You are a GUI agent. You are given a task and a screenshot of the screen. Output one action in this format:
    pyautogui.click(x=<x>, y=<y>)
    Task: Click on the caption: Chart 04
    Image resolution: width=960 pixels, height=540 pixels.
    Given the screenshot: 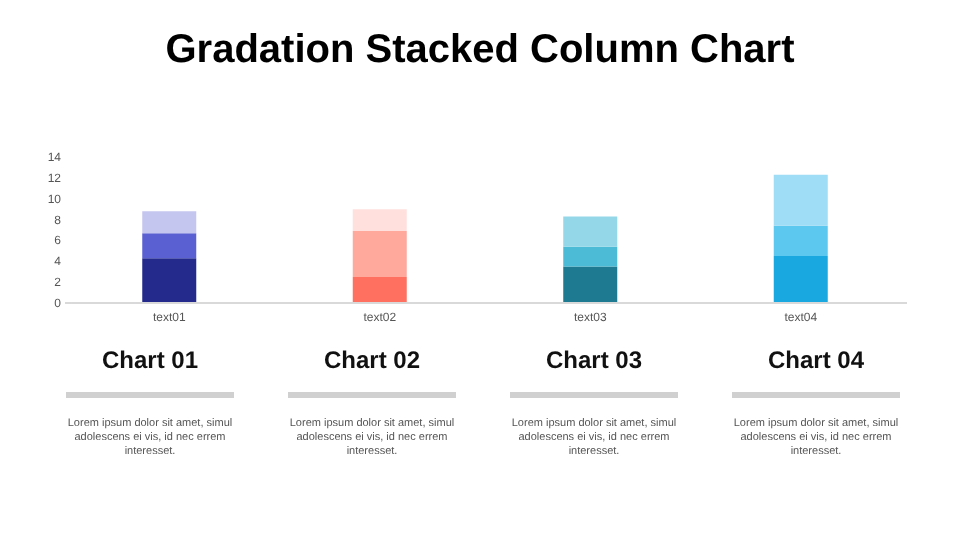 What is the action you would take?
    pyautogui.click(x=816, y=360)
    